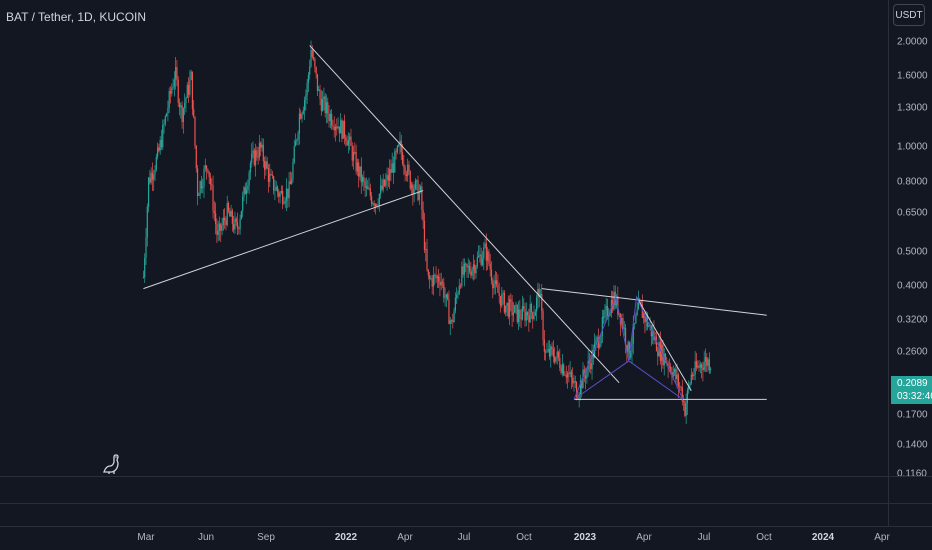 The height and width of the screenshot is (550, 932). What do you see at coordinates (628, 380) in the screenshot?
I see `harmonic-pattern` at bounding box center [628, 380].